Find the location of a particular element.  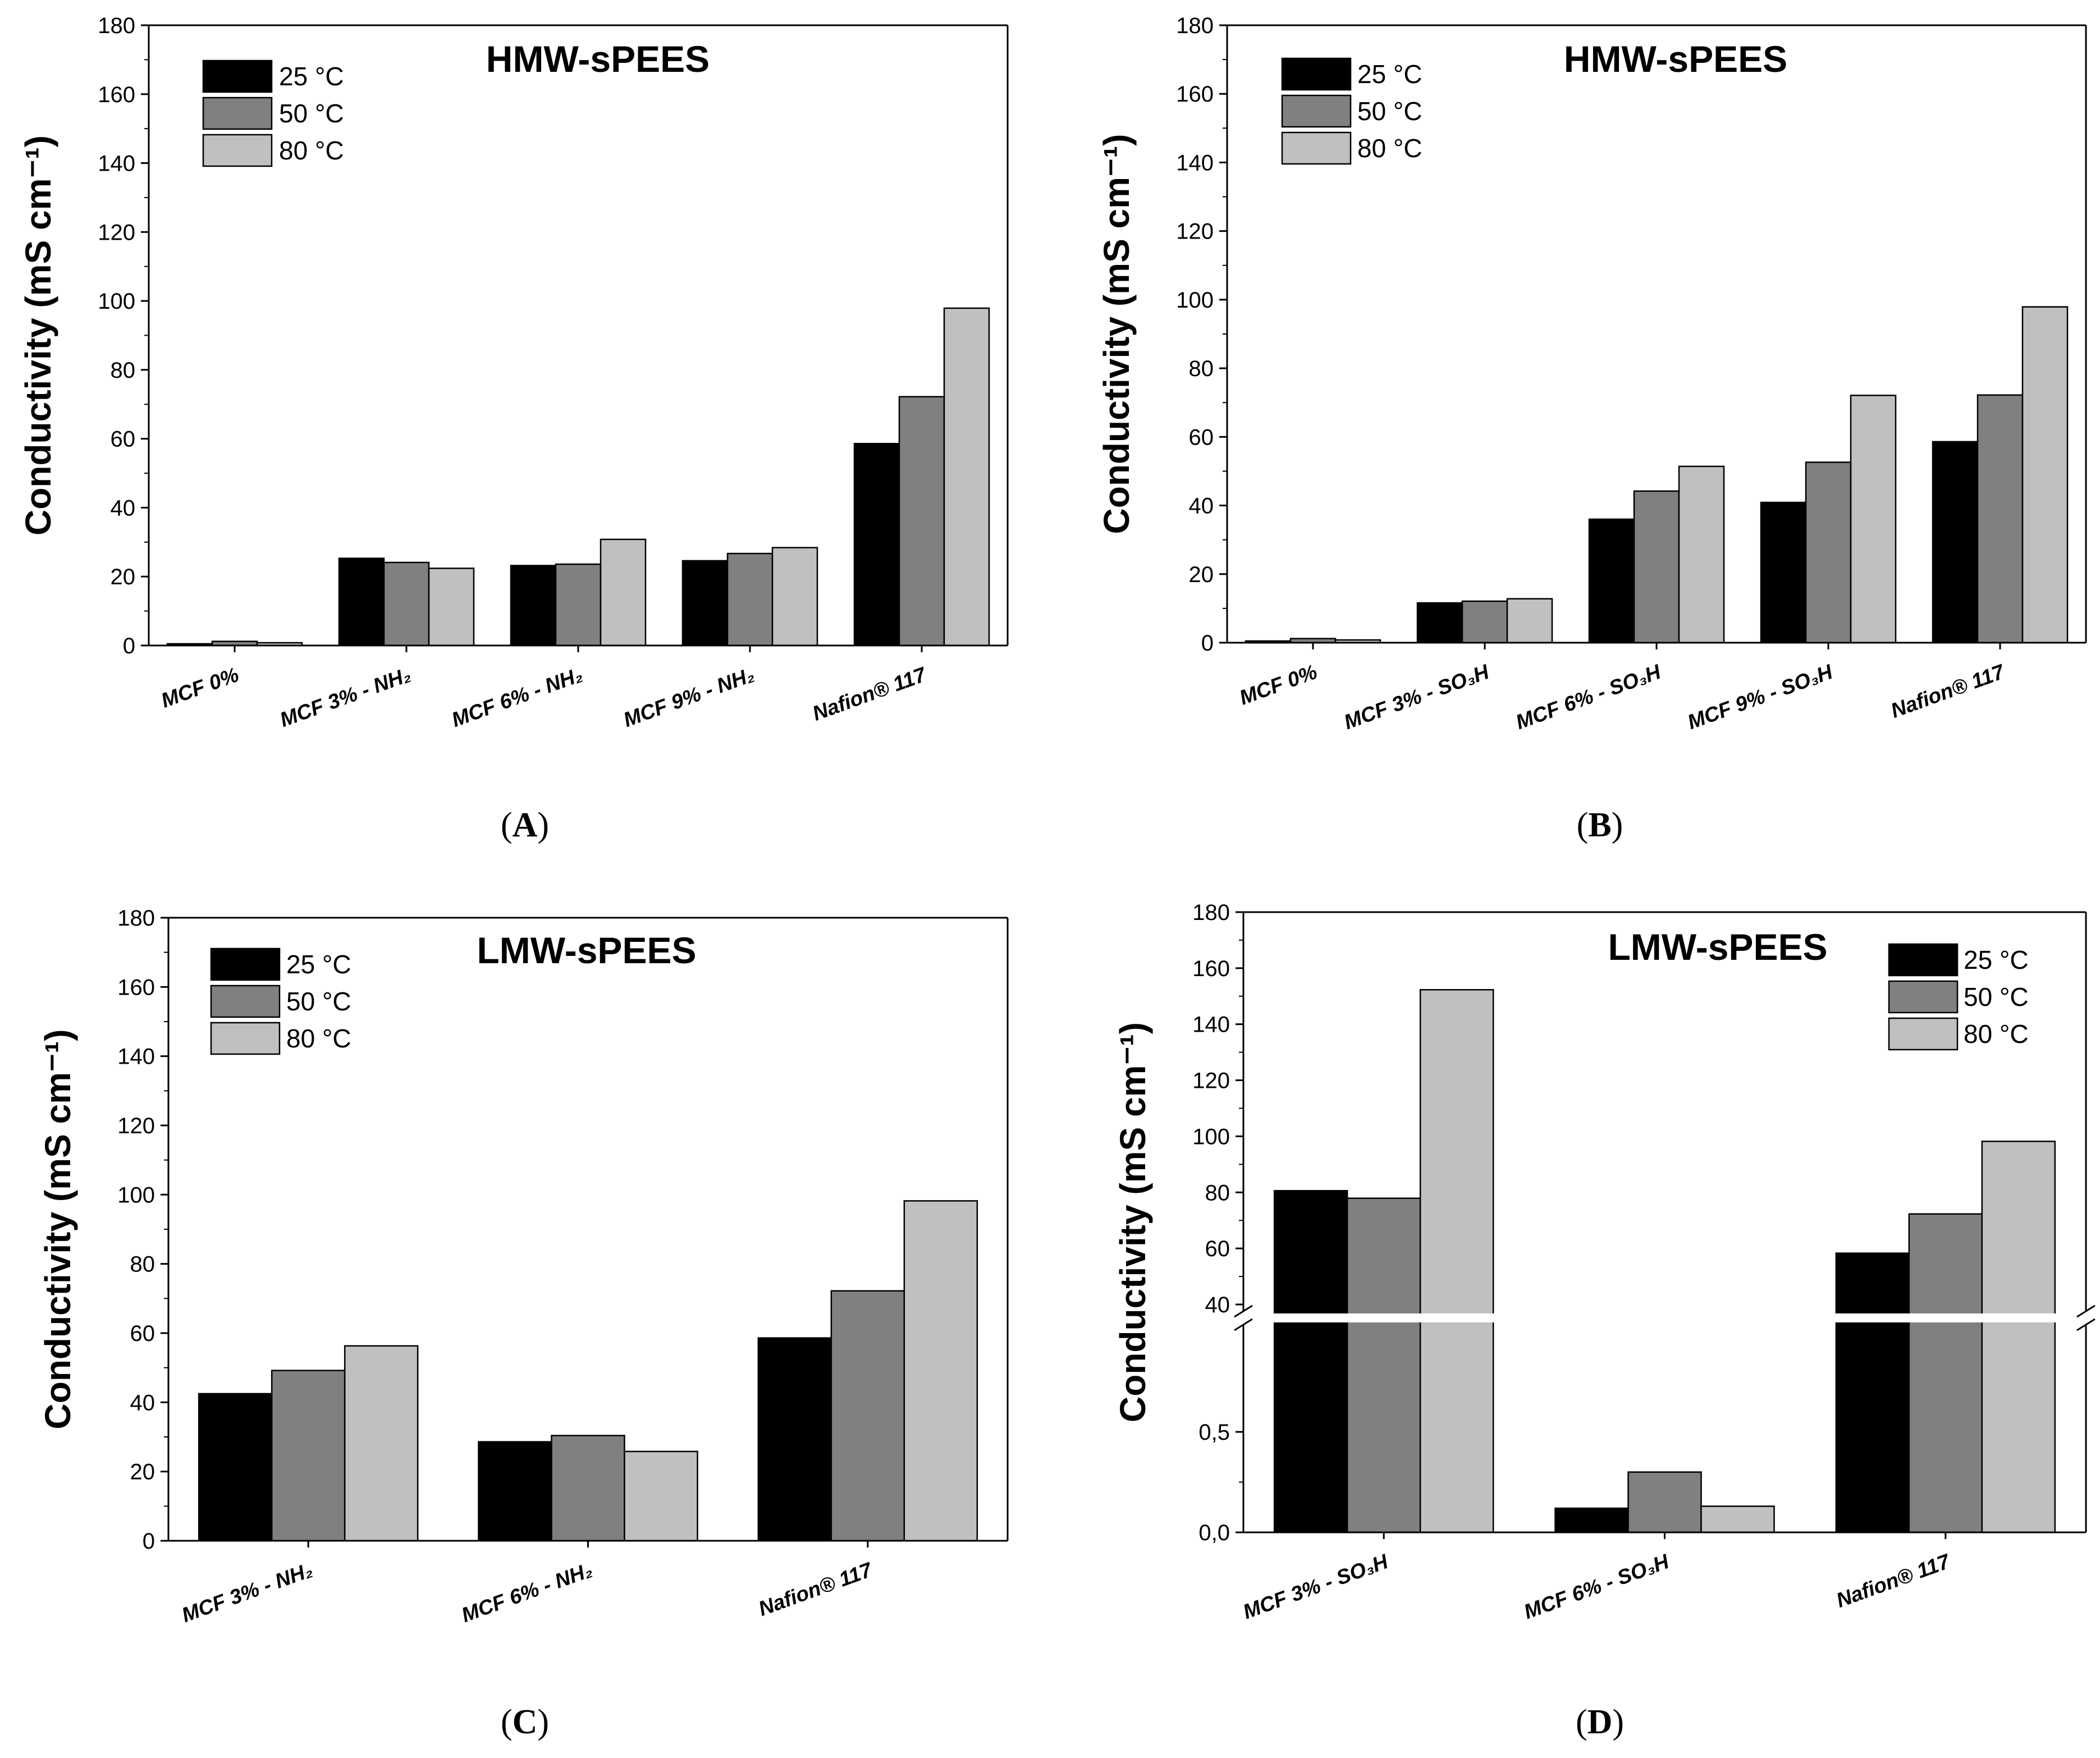

x-category-label: MCF 9% - NH₂ is located at coordinates (688, 697).